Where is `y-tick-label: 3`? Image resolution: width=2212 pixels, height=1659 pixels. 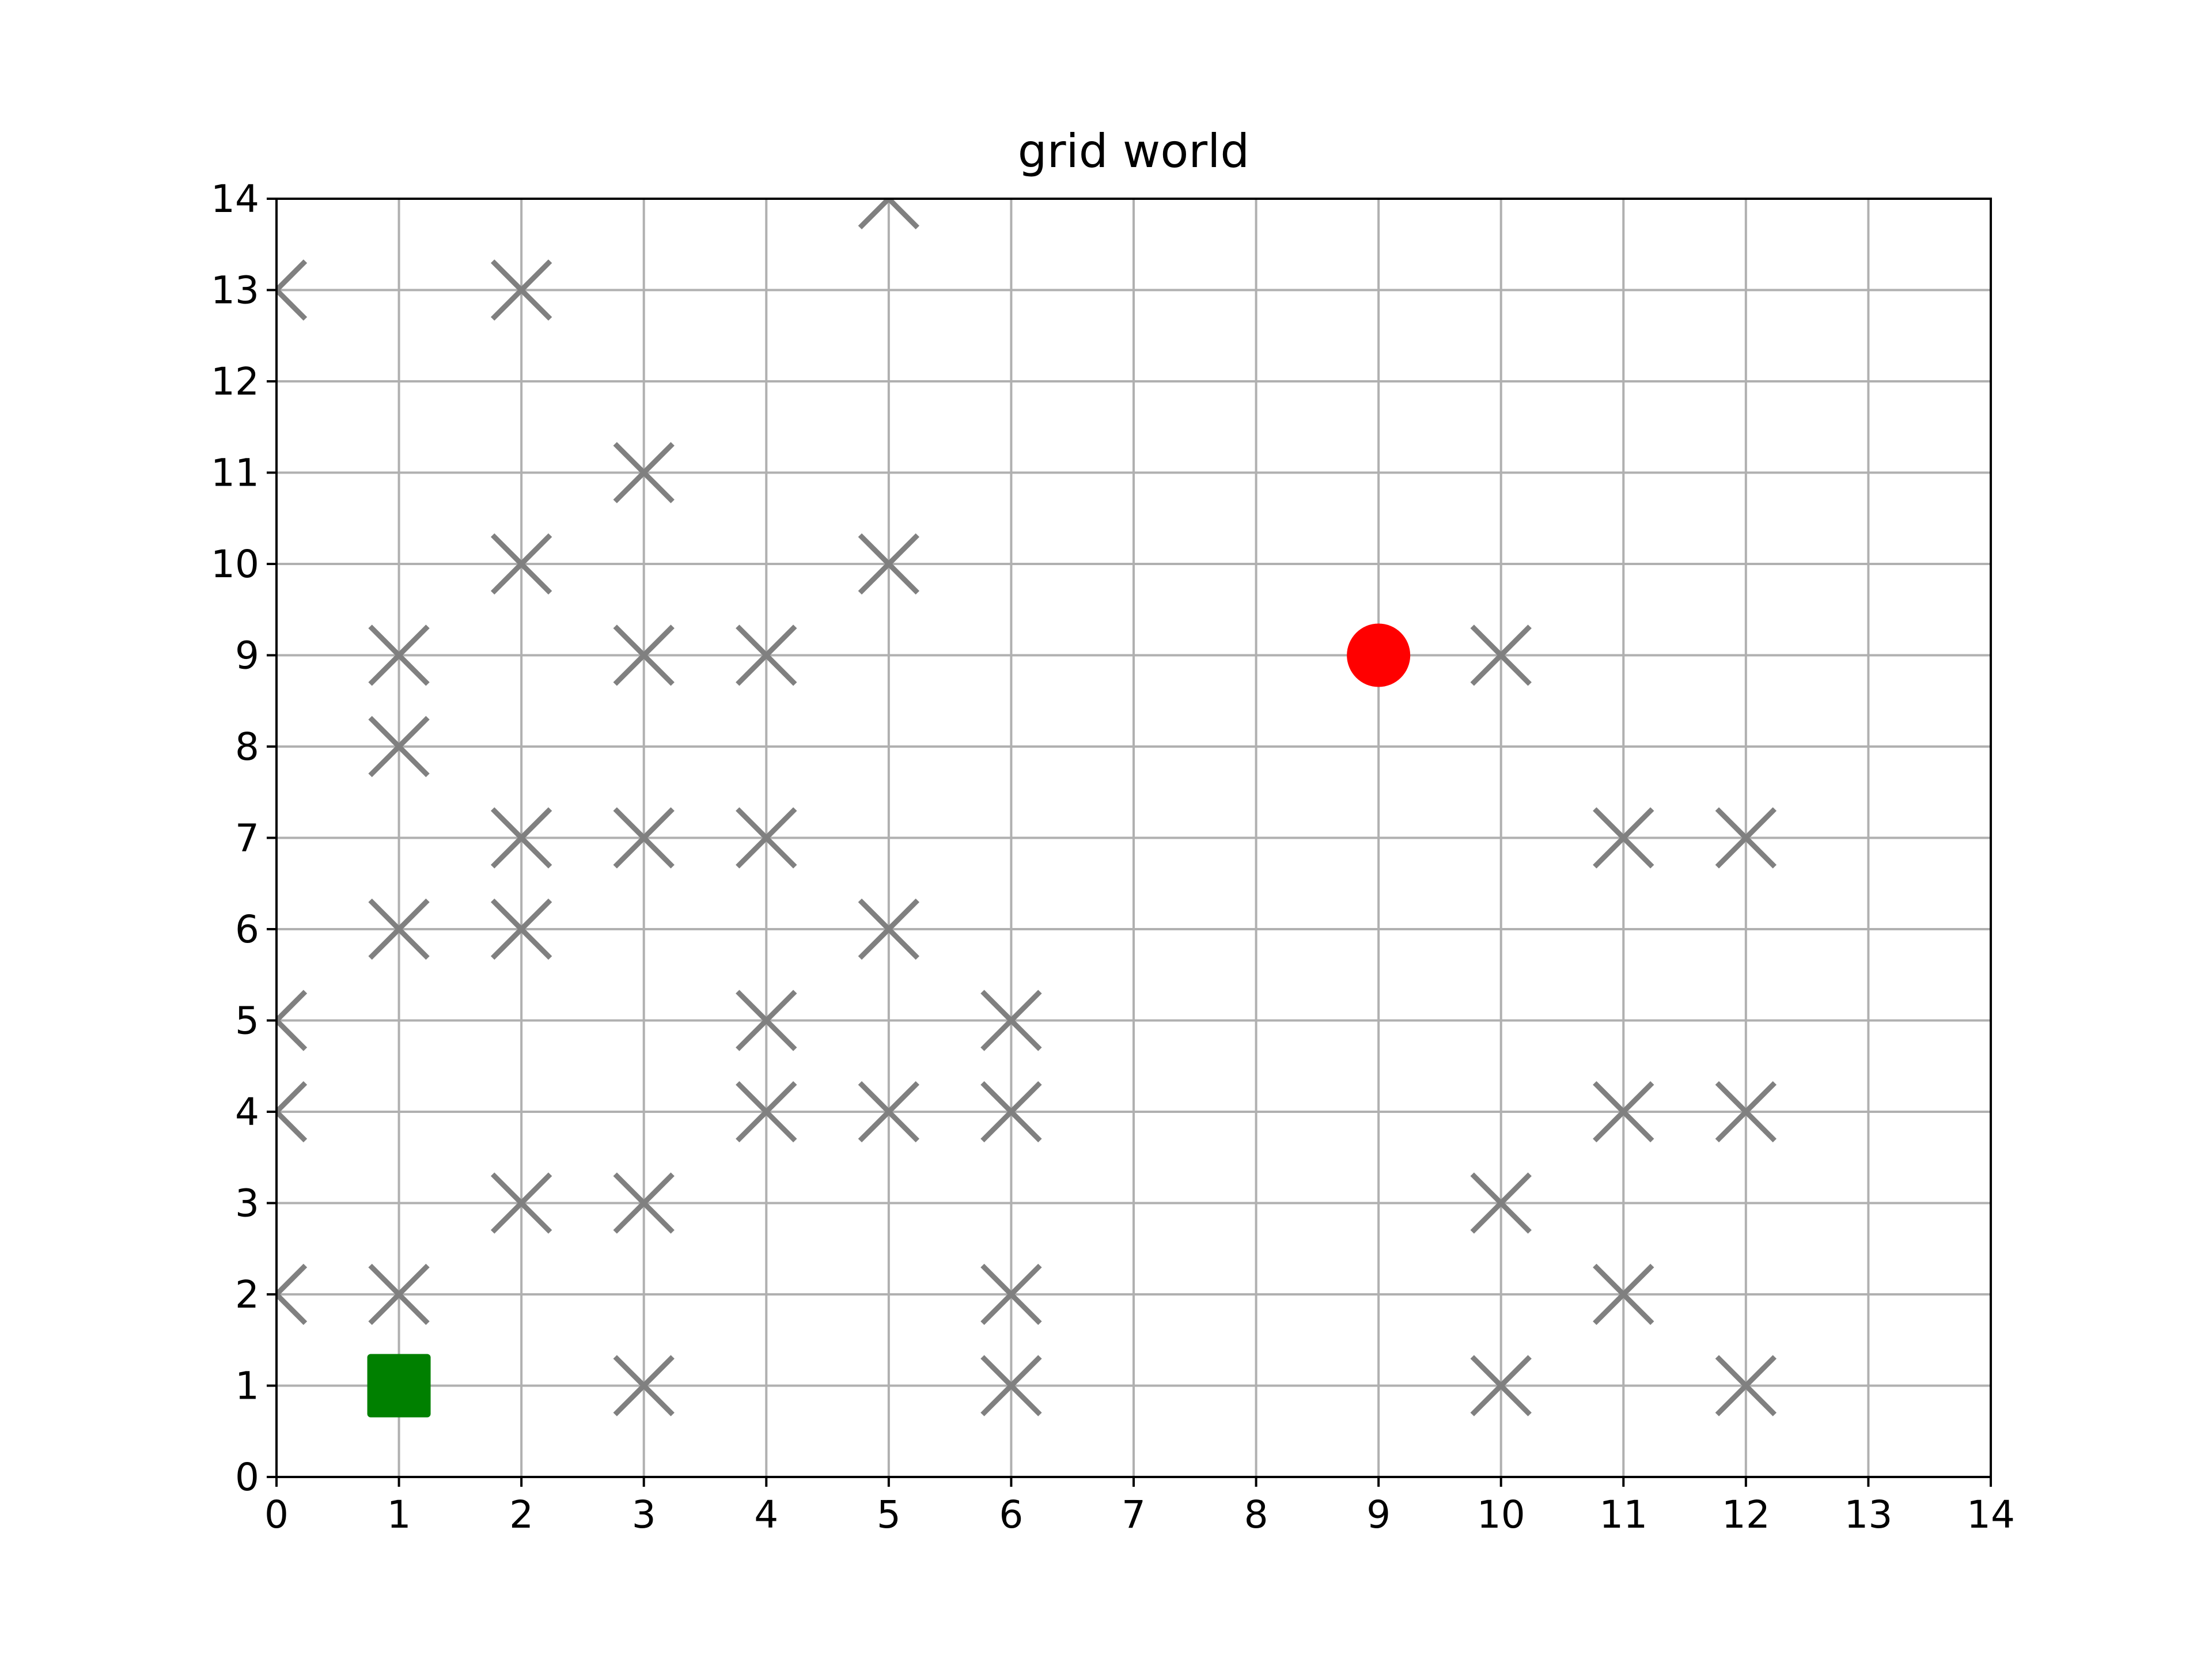
y-tick-label: 3 is located at coordinates (247, 1203).